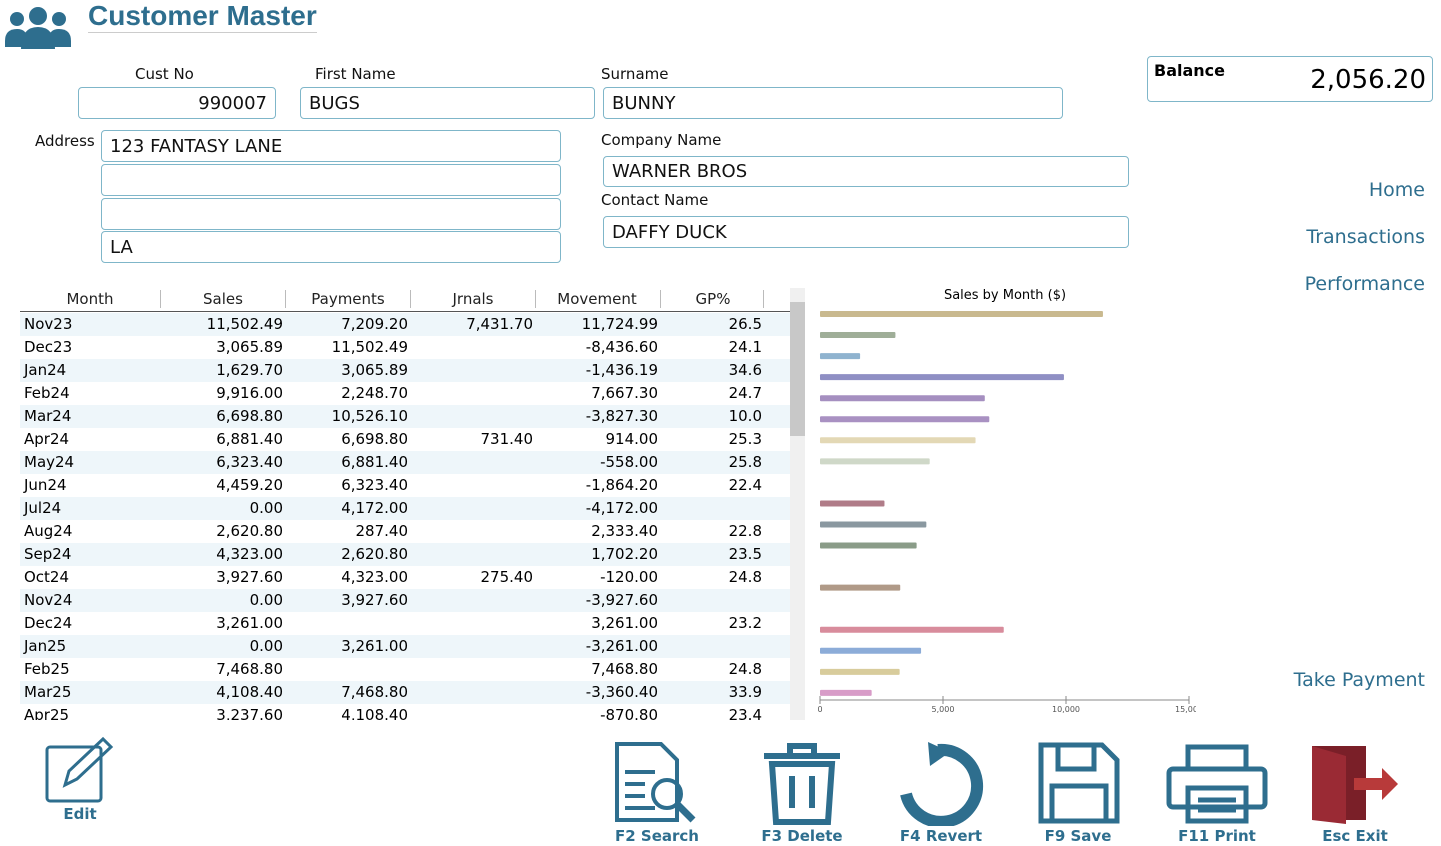 This screenshot has width=1441, height=846. I want to click on customers-icon, so click(38, 28).